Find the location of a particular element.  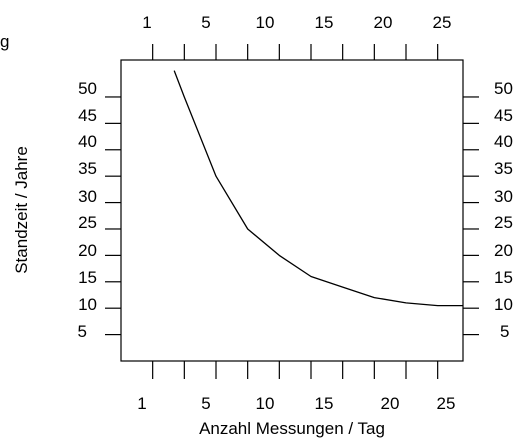

bottom-axis-tick-labels: 1 5 10 15 20 25 is located at coordinates (296, 403).